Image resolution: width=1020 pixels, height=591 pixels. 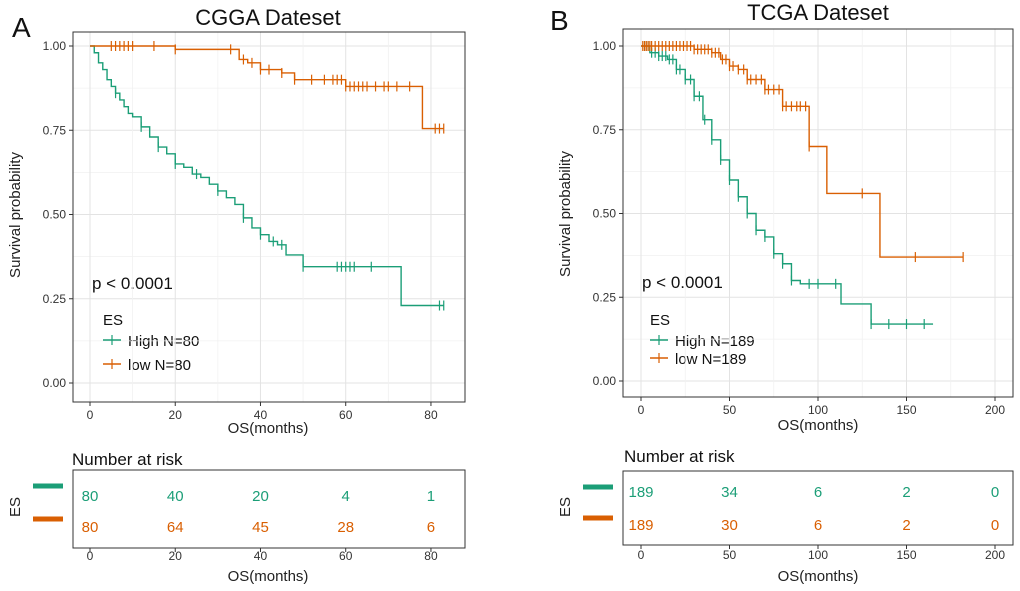 I want to click on panel-b-ytick-label: 1.00, so click(x=605, y=46).